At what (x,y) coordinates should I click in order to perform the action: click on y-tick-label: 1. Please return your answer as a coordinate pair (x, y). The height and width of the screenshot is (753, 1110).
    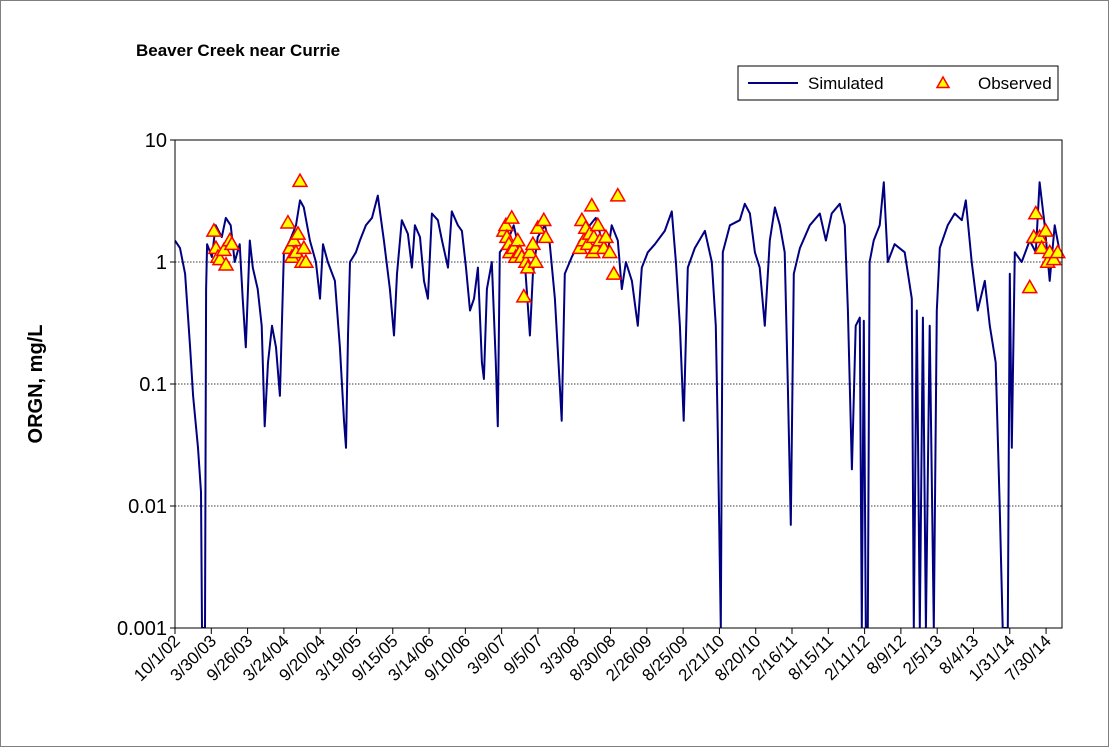
    Looking at the image, I should click on (161, 263).